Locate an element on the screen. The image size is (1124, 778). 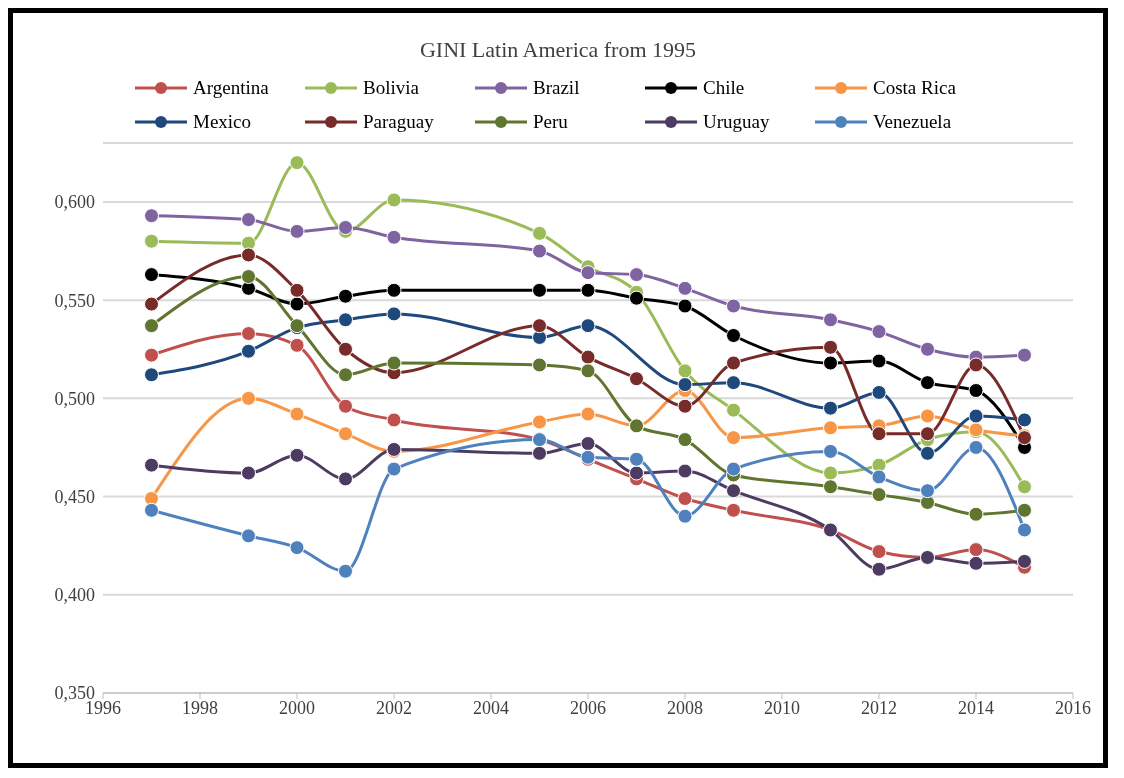
x-tick-label: 2004 is located at coordinates (491, 707).